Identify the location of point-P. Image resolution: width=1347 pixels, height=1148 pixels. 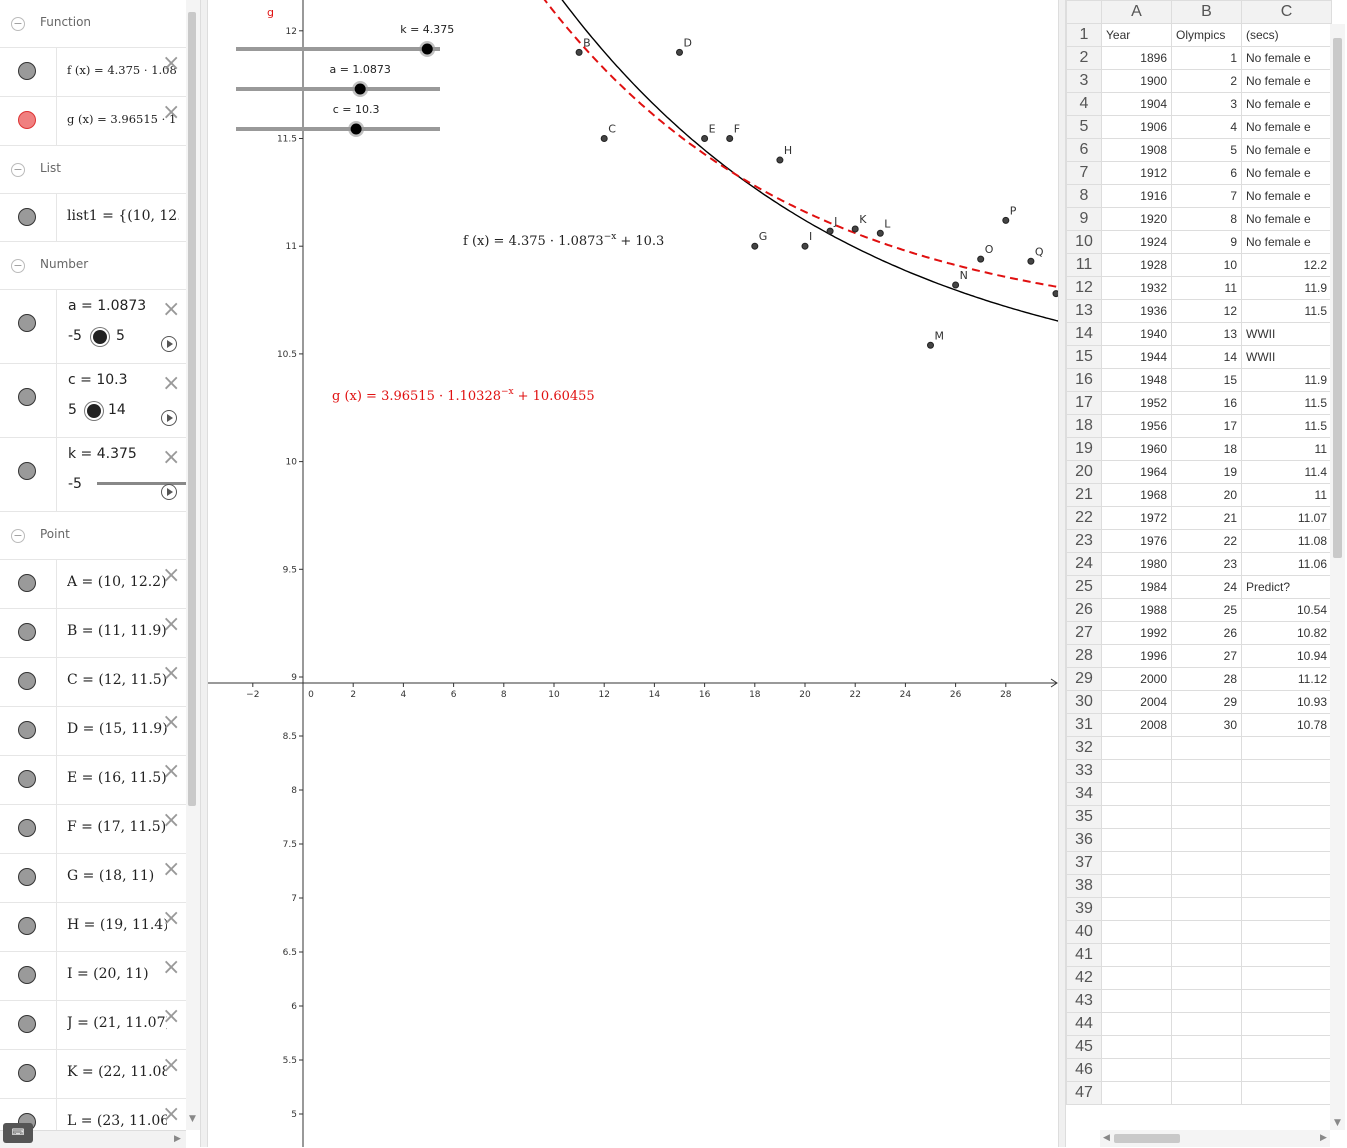
(1006, 220).